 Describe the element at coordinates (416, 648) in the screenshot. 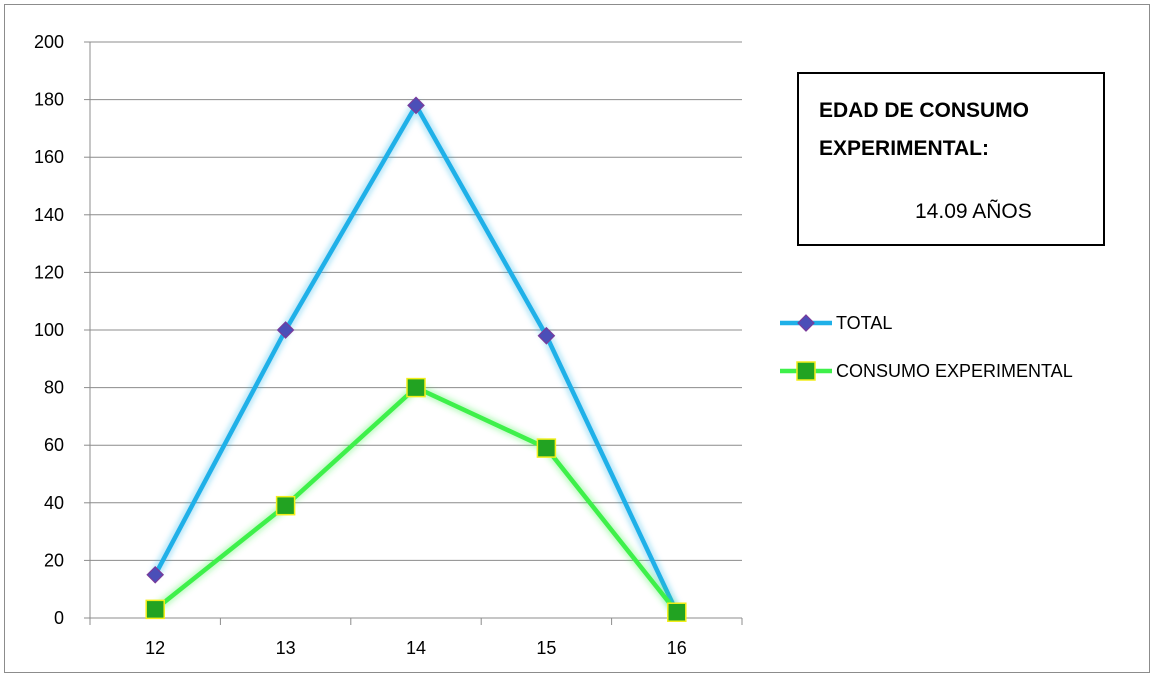

I see `x-tick-label: 14` at that location.